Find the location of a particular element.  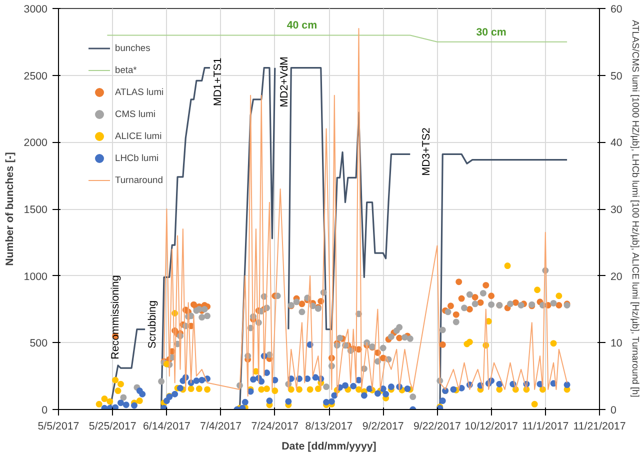

legend-label: ALICE lumi is located at coordinates (138, 136).